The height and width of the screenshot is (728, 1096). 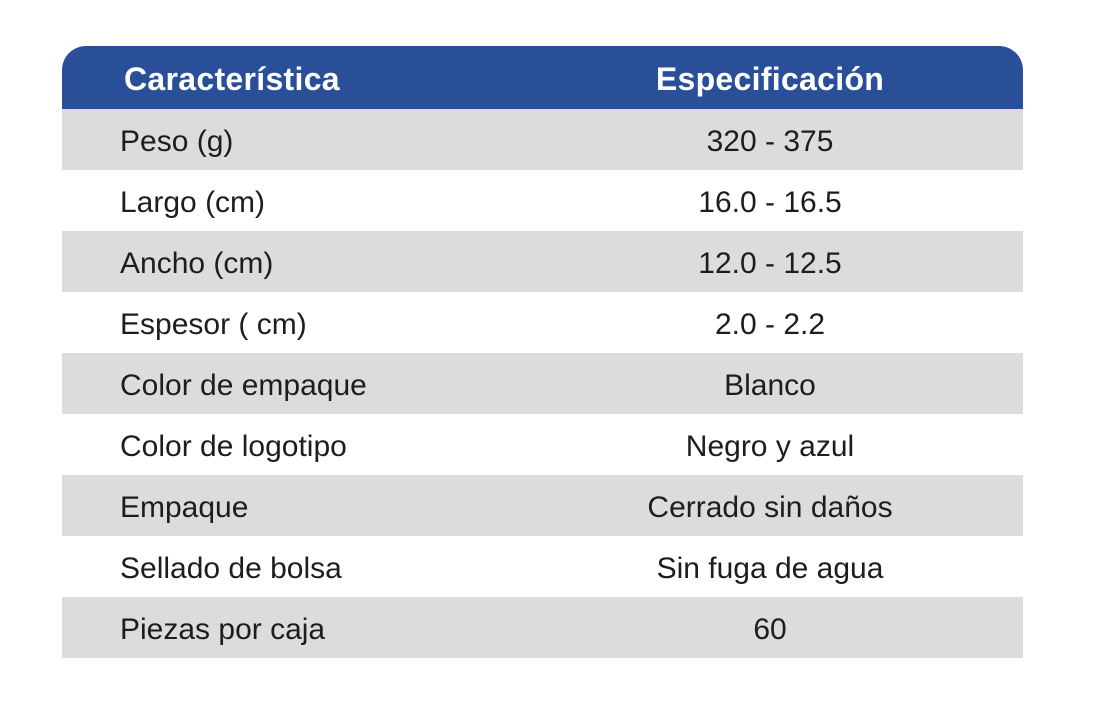 What do you see at coordinates (770, 507) in the screenshot?
I see `spec-cell: Cerrado sin daños` at bounding box center [770, 507].